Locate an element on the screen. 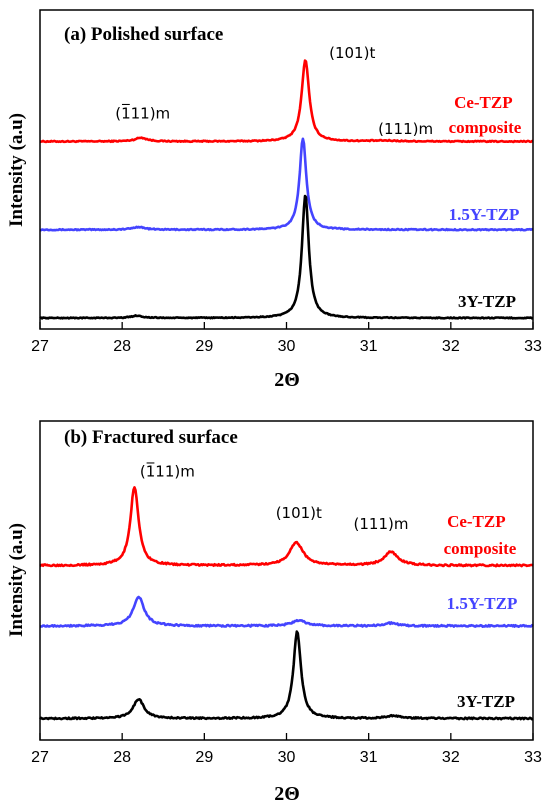 The height and width of the screenshot is (808, 550). panel-a-series-label-1-5y-tzp: 1.5Y-TZP is located at coordinates (484, 214).